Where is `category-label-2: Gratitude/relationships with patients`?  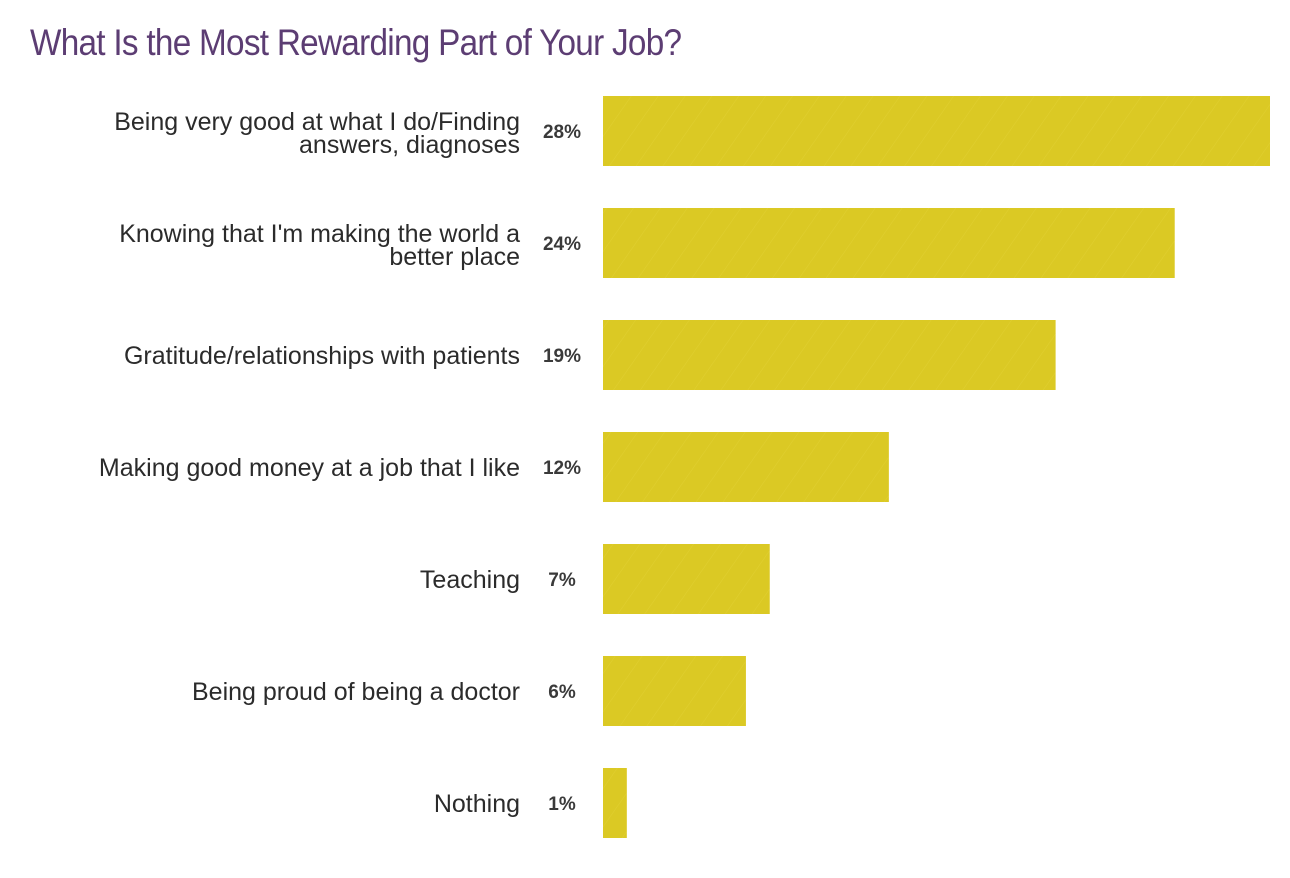 category-label-2: Gratitude/relationships with patients is located at coordinates (322, 356).